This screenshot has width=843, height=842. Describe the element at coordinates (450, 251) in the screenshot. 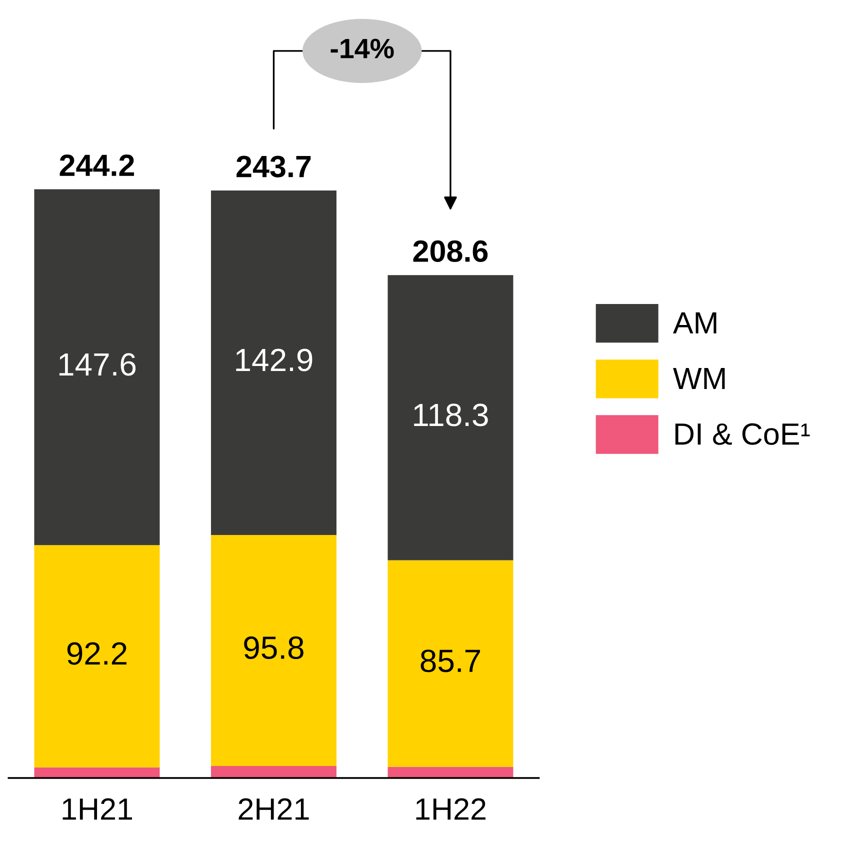

I see `total-label: 208.6` at that location.